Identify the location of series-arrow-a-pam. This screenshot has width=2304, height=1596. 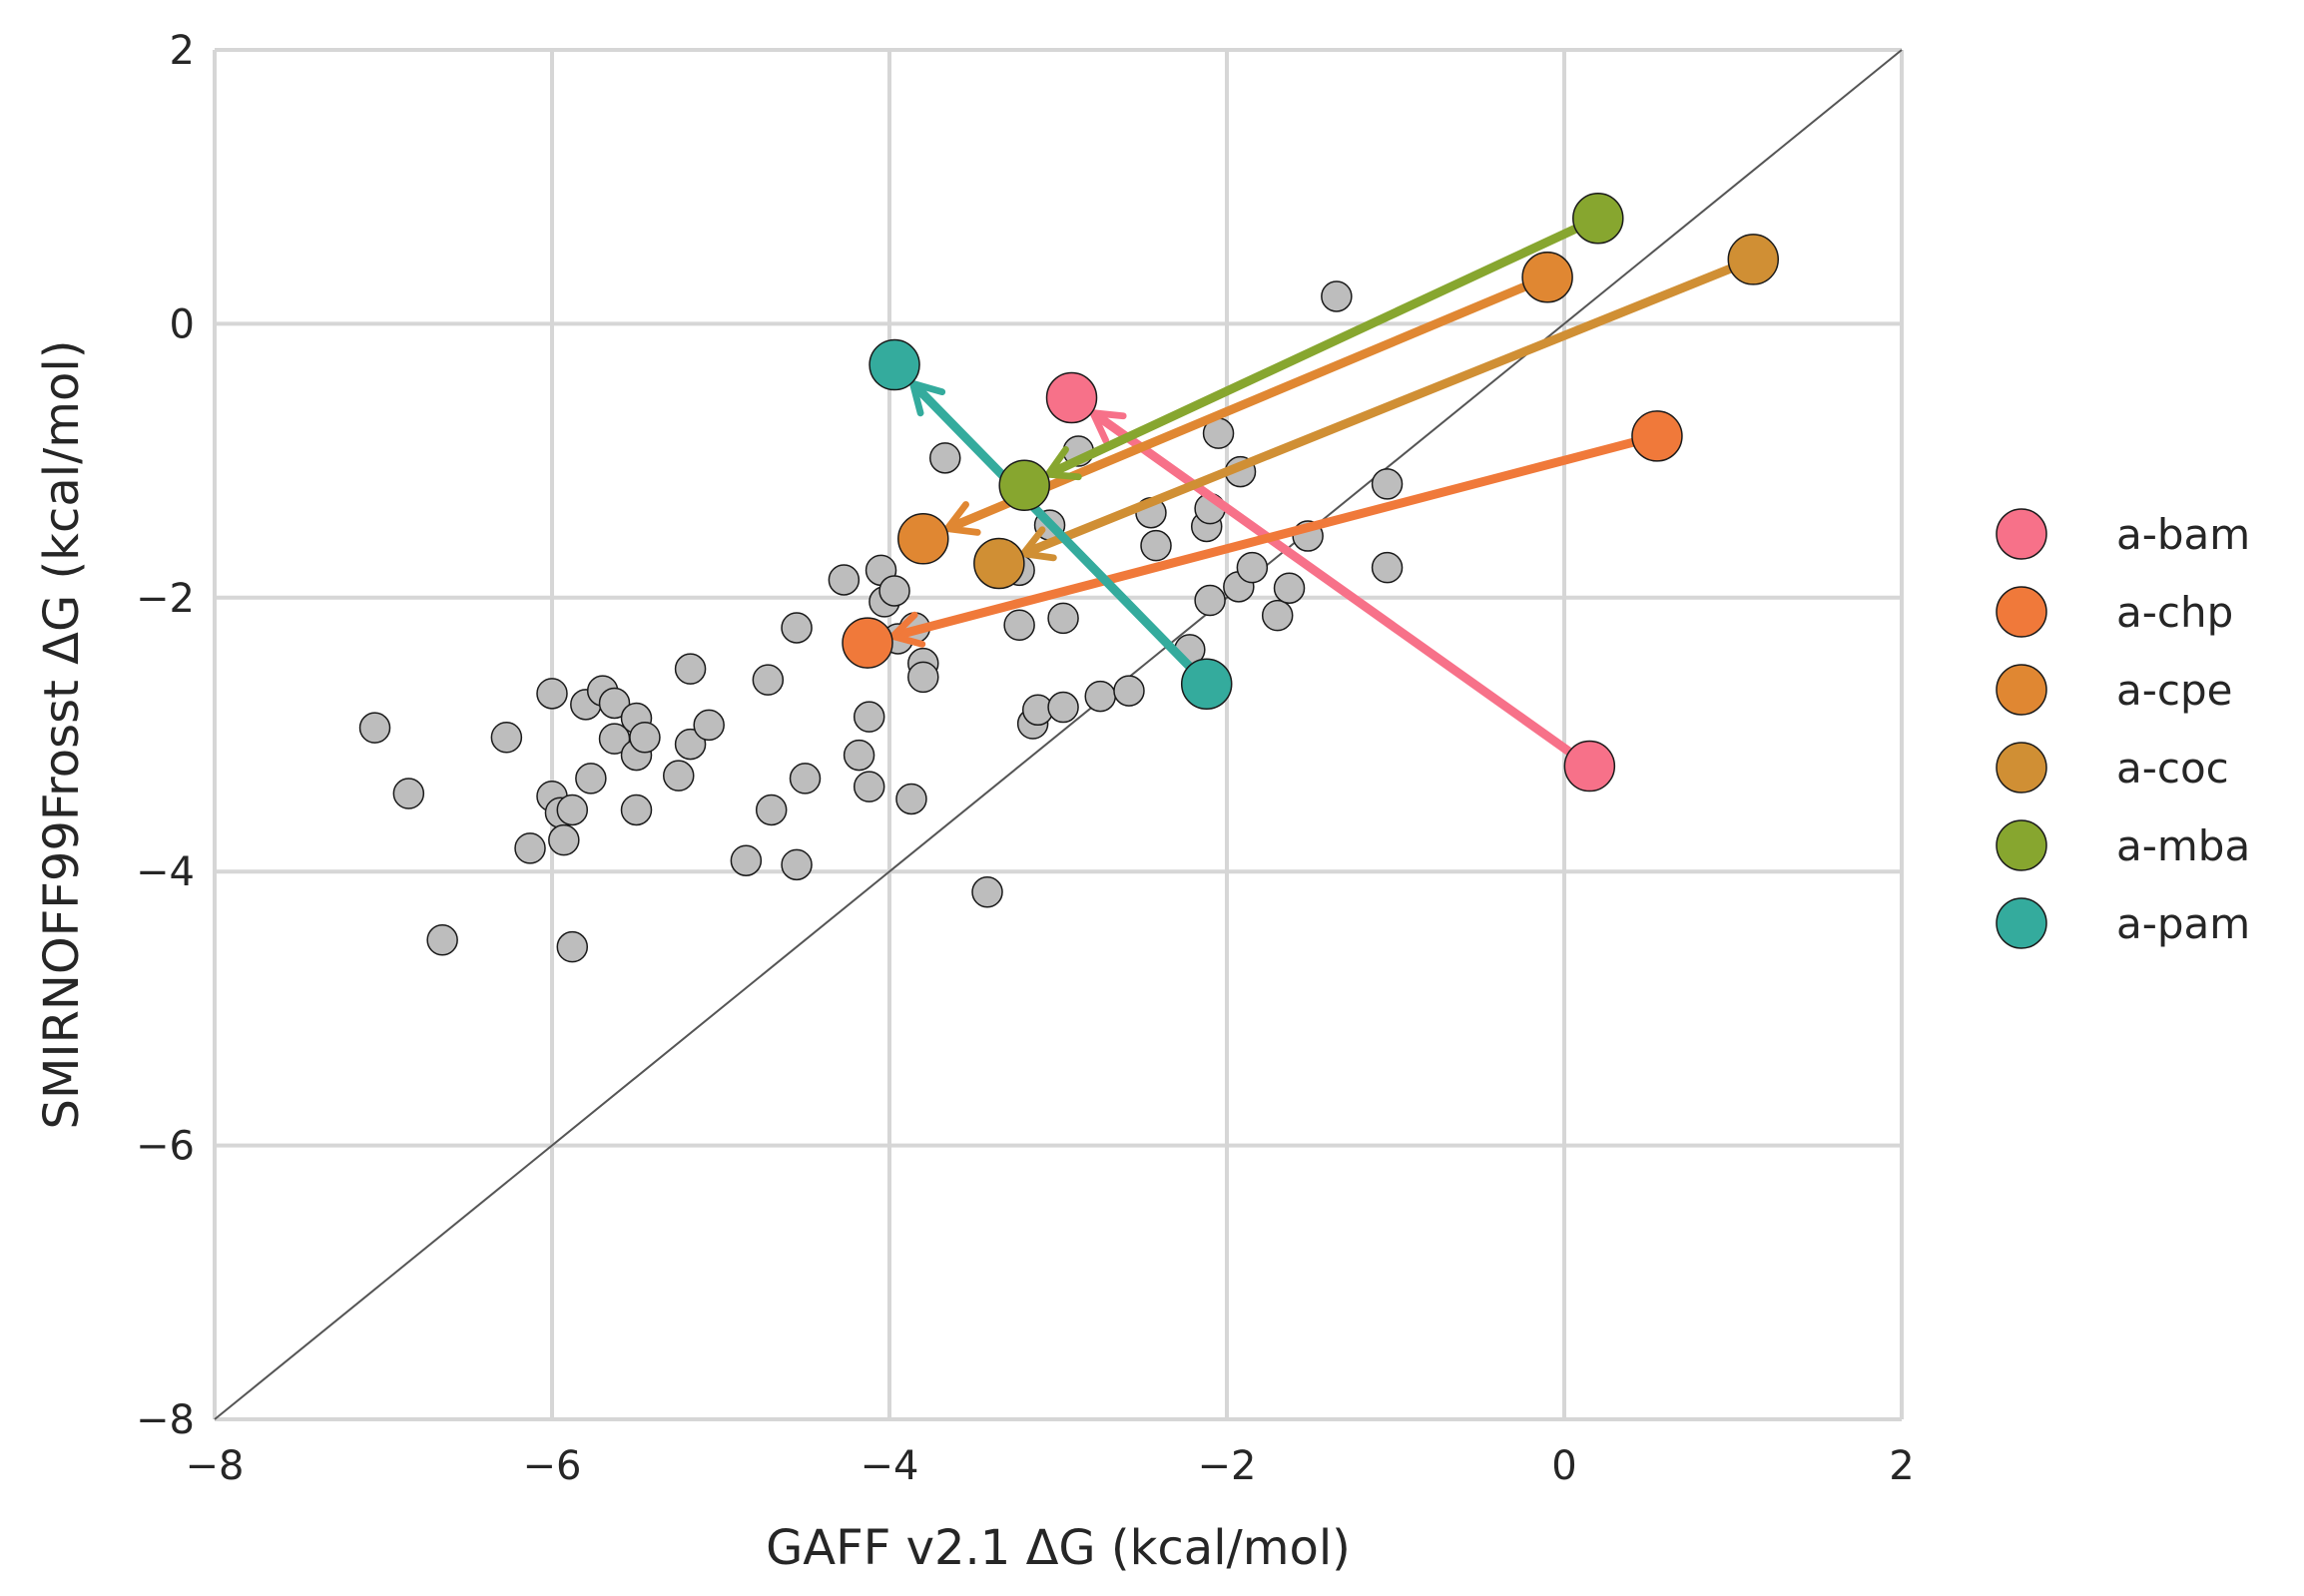
(1059, 533).